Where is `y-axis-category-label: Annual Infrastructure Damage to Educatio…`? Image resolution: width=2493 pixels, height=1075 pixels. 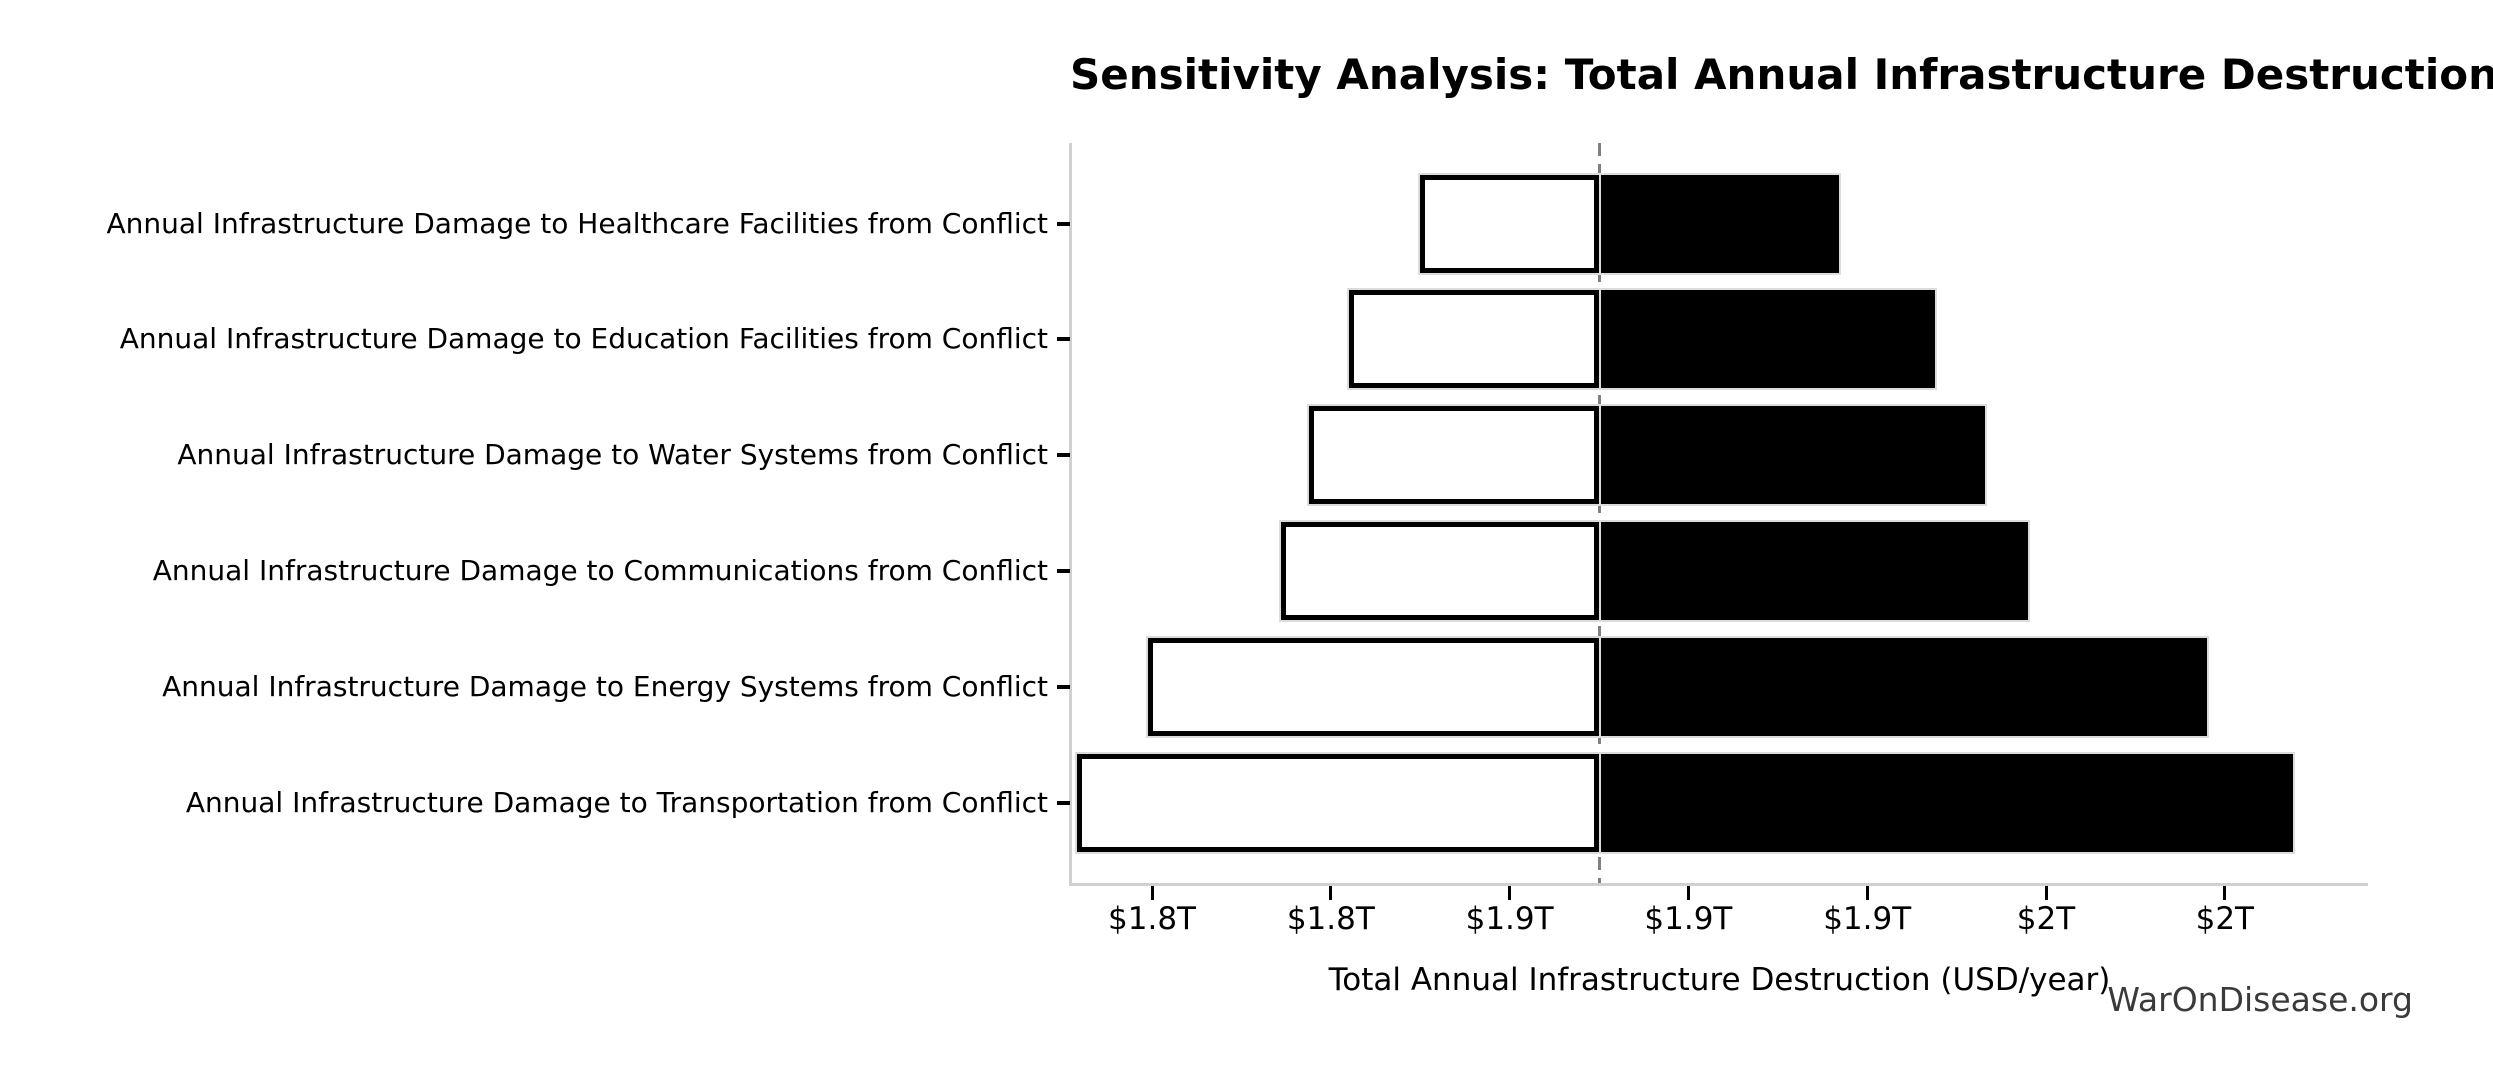
y-axis-category-label: Annual Infrastructure Damage to Educatio… is located at coordinates (583, 339).